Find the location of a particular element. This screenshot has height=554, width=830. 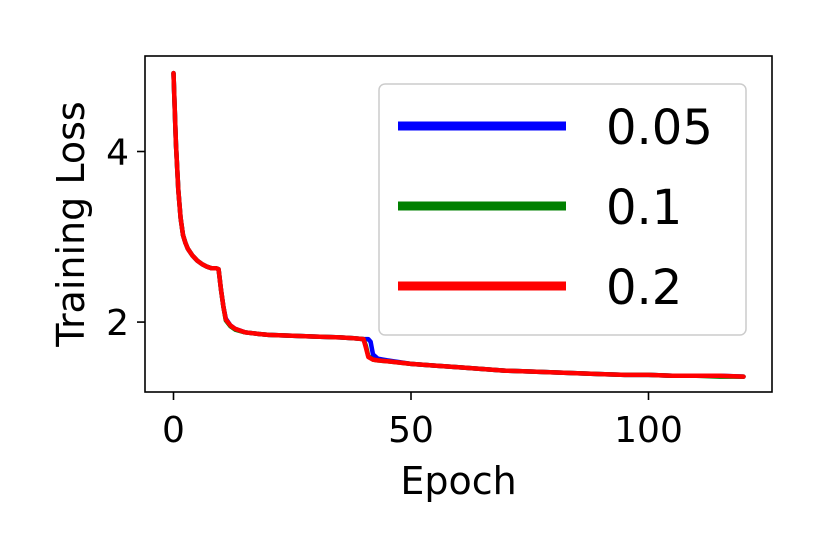

legend-items: 0.05 0.1 0.2 is located at coordinates (555, 208).